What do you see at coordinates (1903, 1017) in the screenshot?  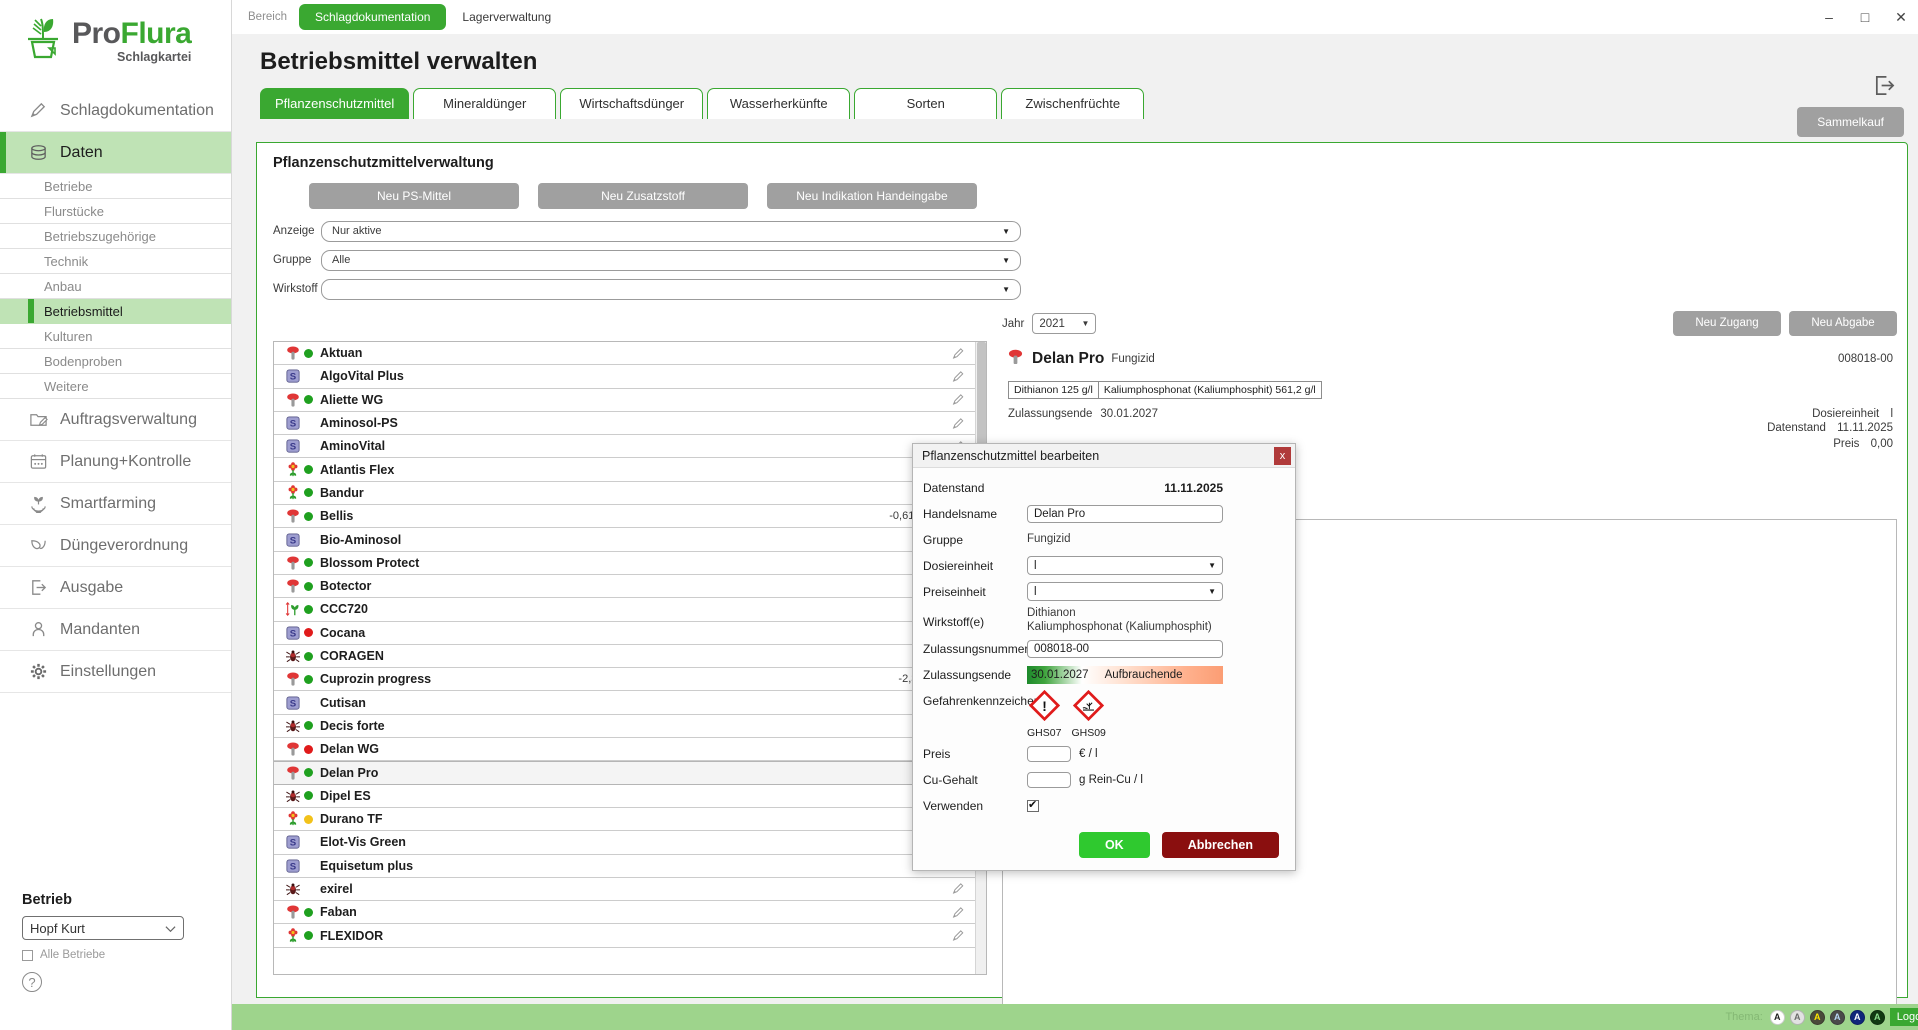 I see `logdaten-chip: Logdaten /` at bounding box center [1903, 1017].